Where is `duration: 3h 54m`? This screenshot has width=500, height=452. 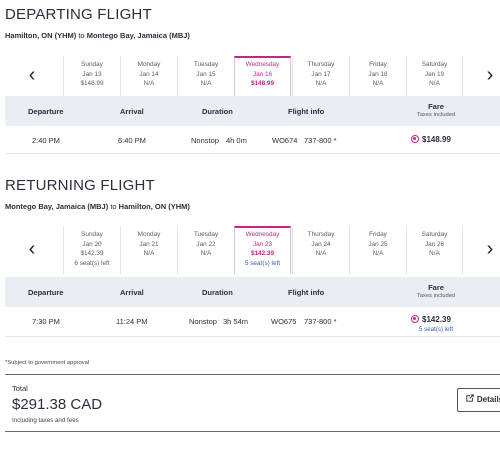
duration: 3h 54m is located at coordinates (236, 321).